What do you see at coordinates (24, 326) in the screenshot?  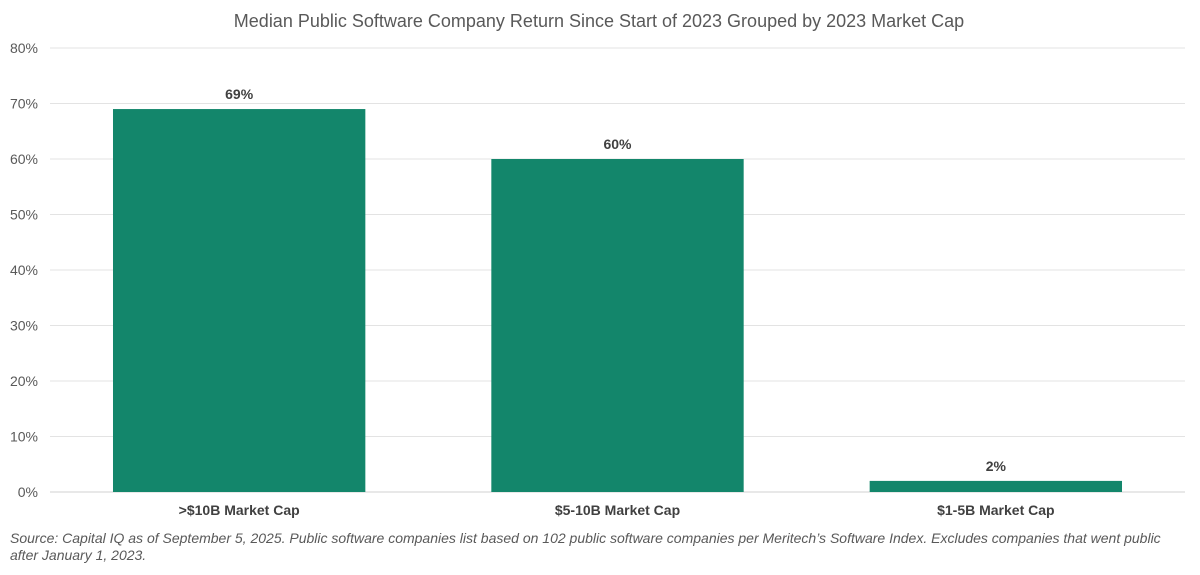 I see `y-tick-label: 30%` at bounding box center [24, 326].